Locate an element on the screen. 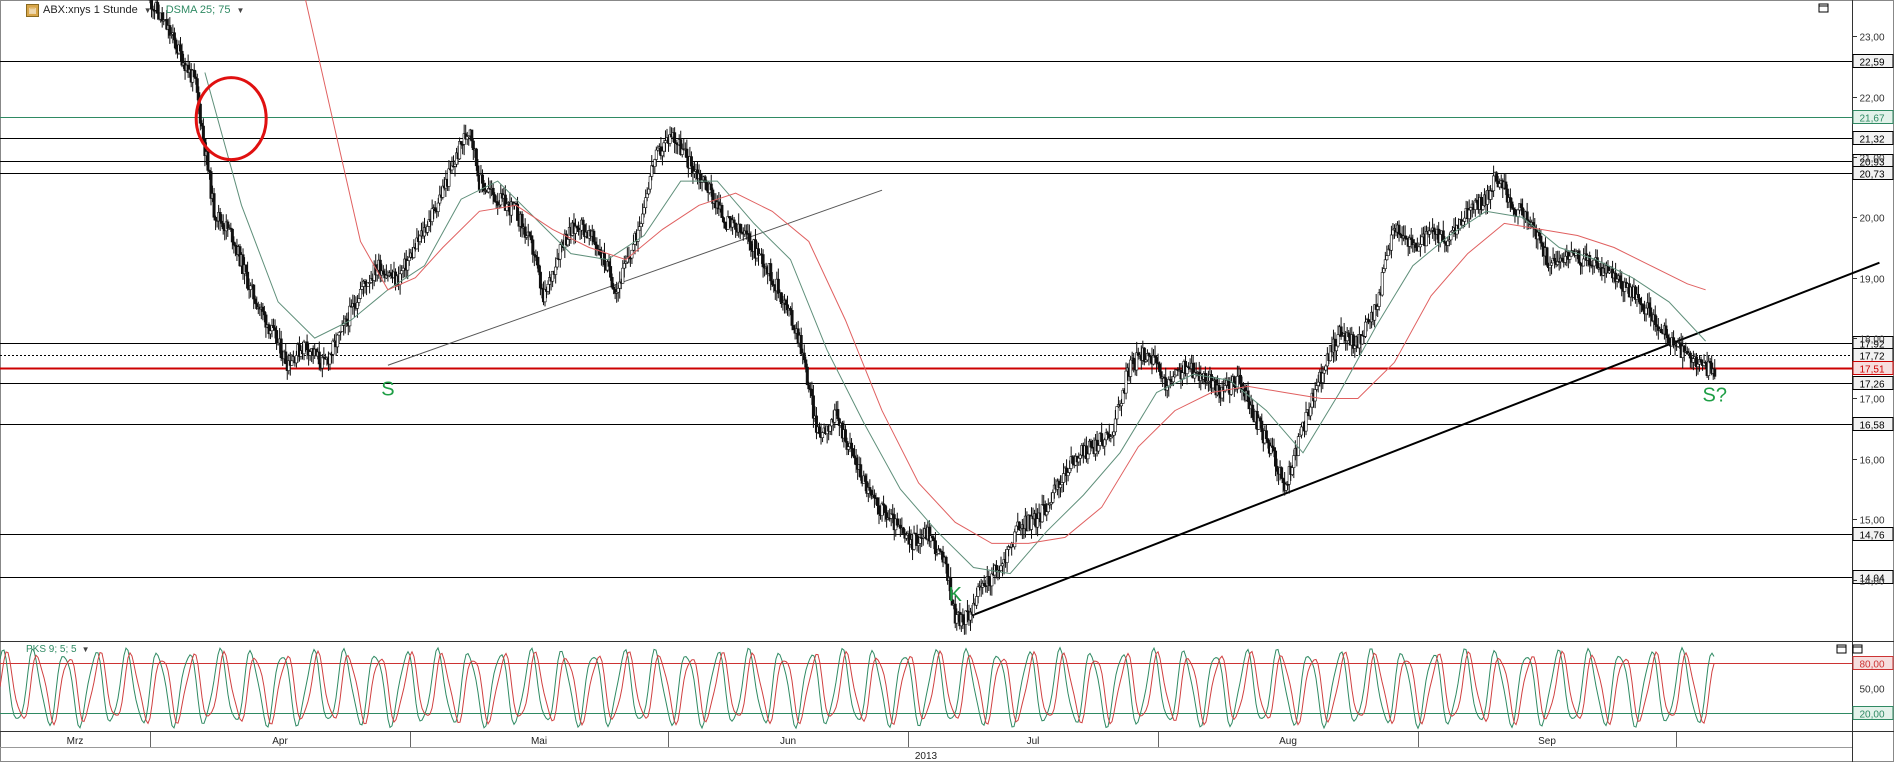 Image resolution: width=1894 pixels, height=767 pixels. y-tick-label: 16,00 is located at coordinates (1871, 461).